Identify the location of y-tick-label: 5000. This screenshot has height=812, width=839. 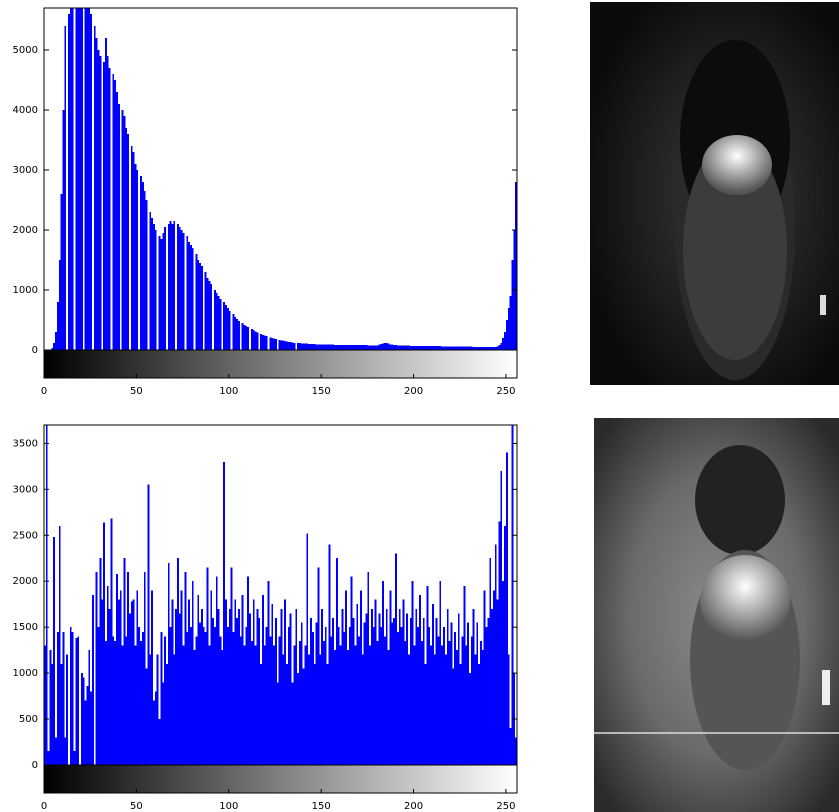
(25, 50).